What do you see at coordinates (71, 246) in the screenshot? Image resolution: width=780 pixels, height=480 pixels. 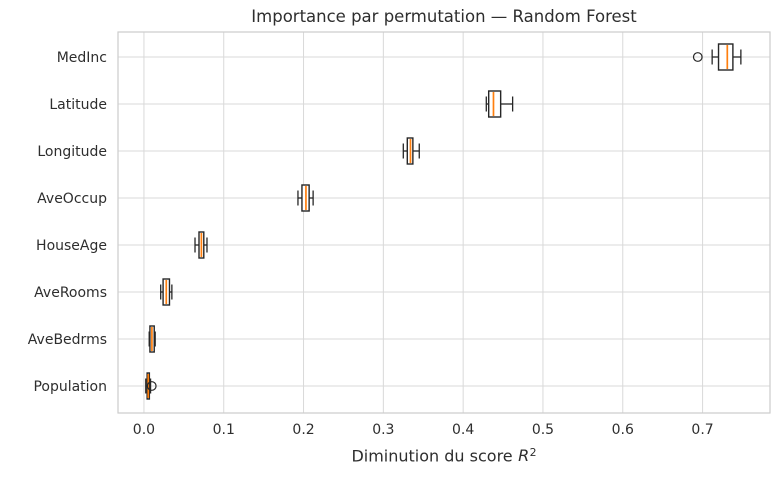 I see `y-tick-label: HouseAge` at bounding box center [71, 246].